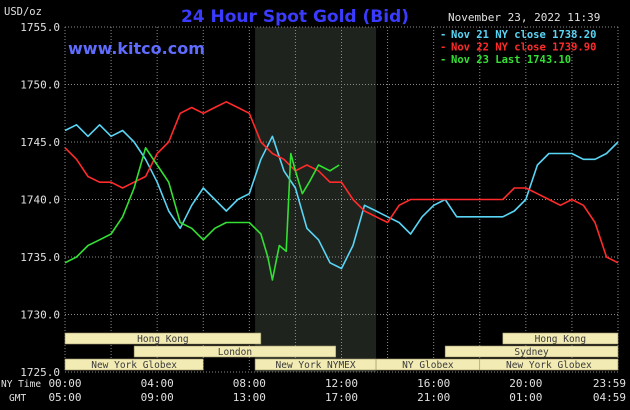 The height and width of the screenshot is (410, 630). I want to click on units-label: USD/oz, so click(23, 12).